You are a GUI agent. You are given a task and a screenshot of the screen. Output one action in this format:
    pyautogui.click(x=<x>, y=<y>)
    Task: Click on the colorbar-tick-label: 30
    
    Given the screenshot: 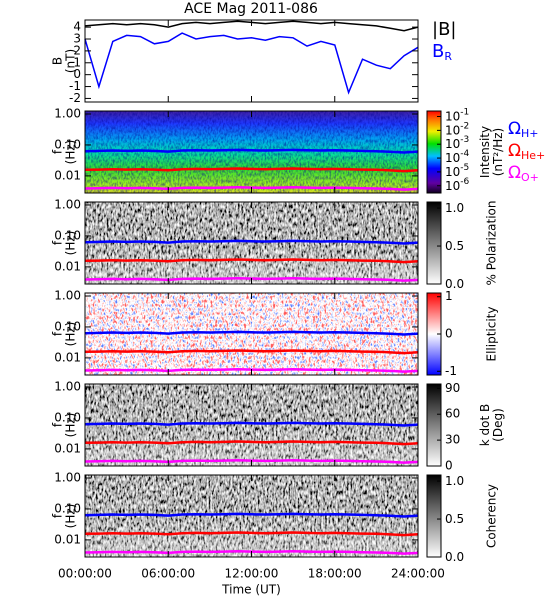 What is the action you would take?
    pyautogui.click(x=452, y=440)
    